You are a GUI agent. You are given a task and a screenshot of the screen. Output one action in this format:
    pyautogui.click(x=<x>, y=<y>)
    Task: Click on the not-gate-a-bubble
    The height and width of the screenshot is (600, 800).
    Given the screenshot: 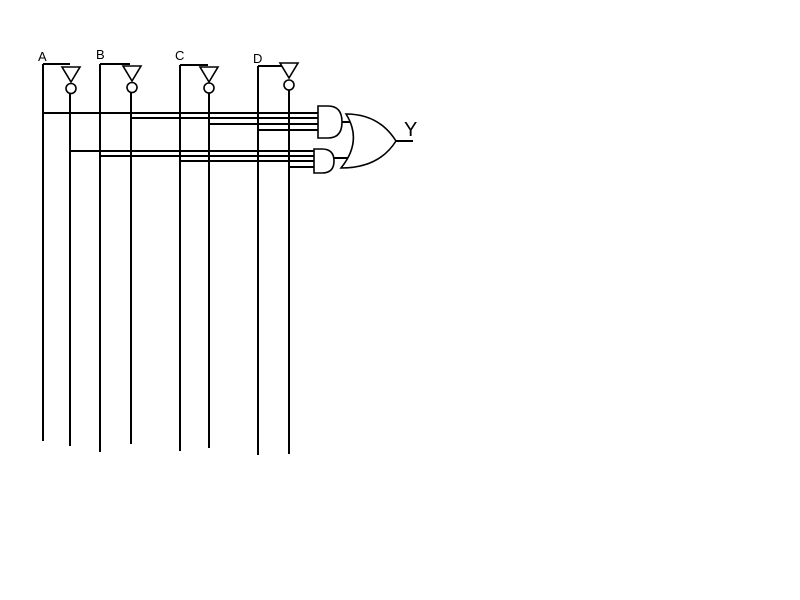 What is the action you would take?
    pyautogui.click(x=71, y=88)
    